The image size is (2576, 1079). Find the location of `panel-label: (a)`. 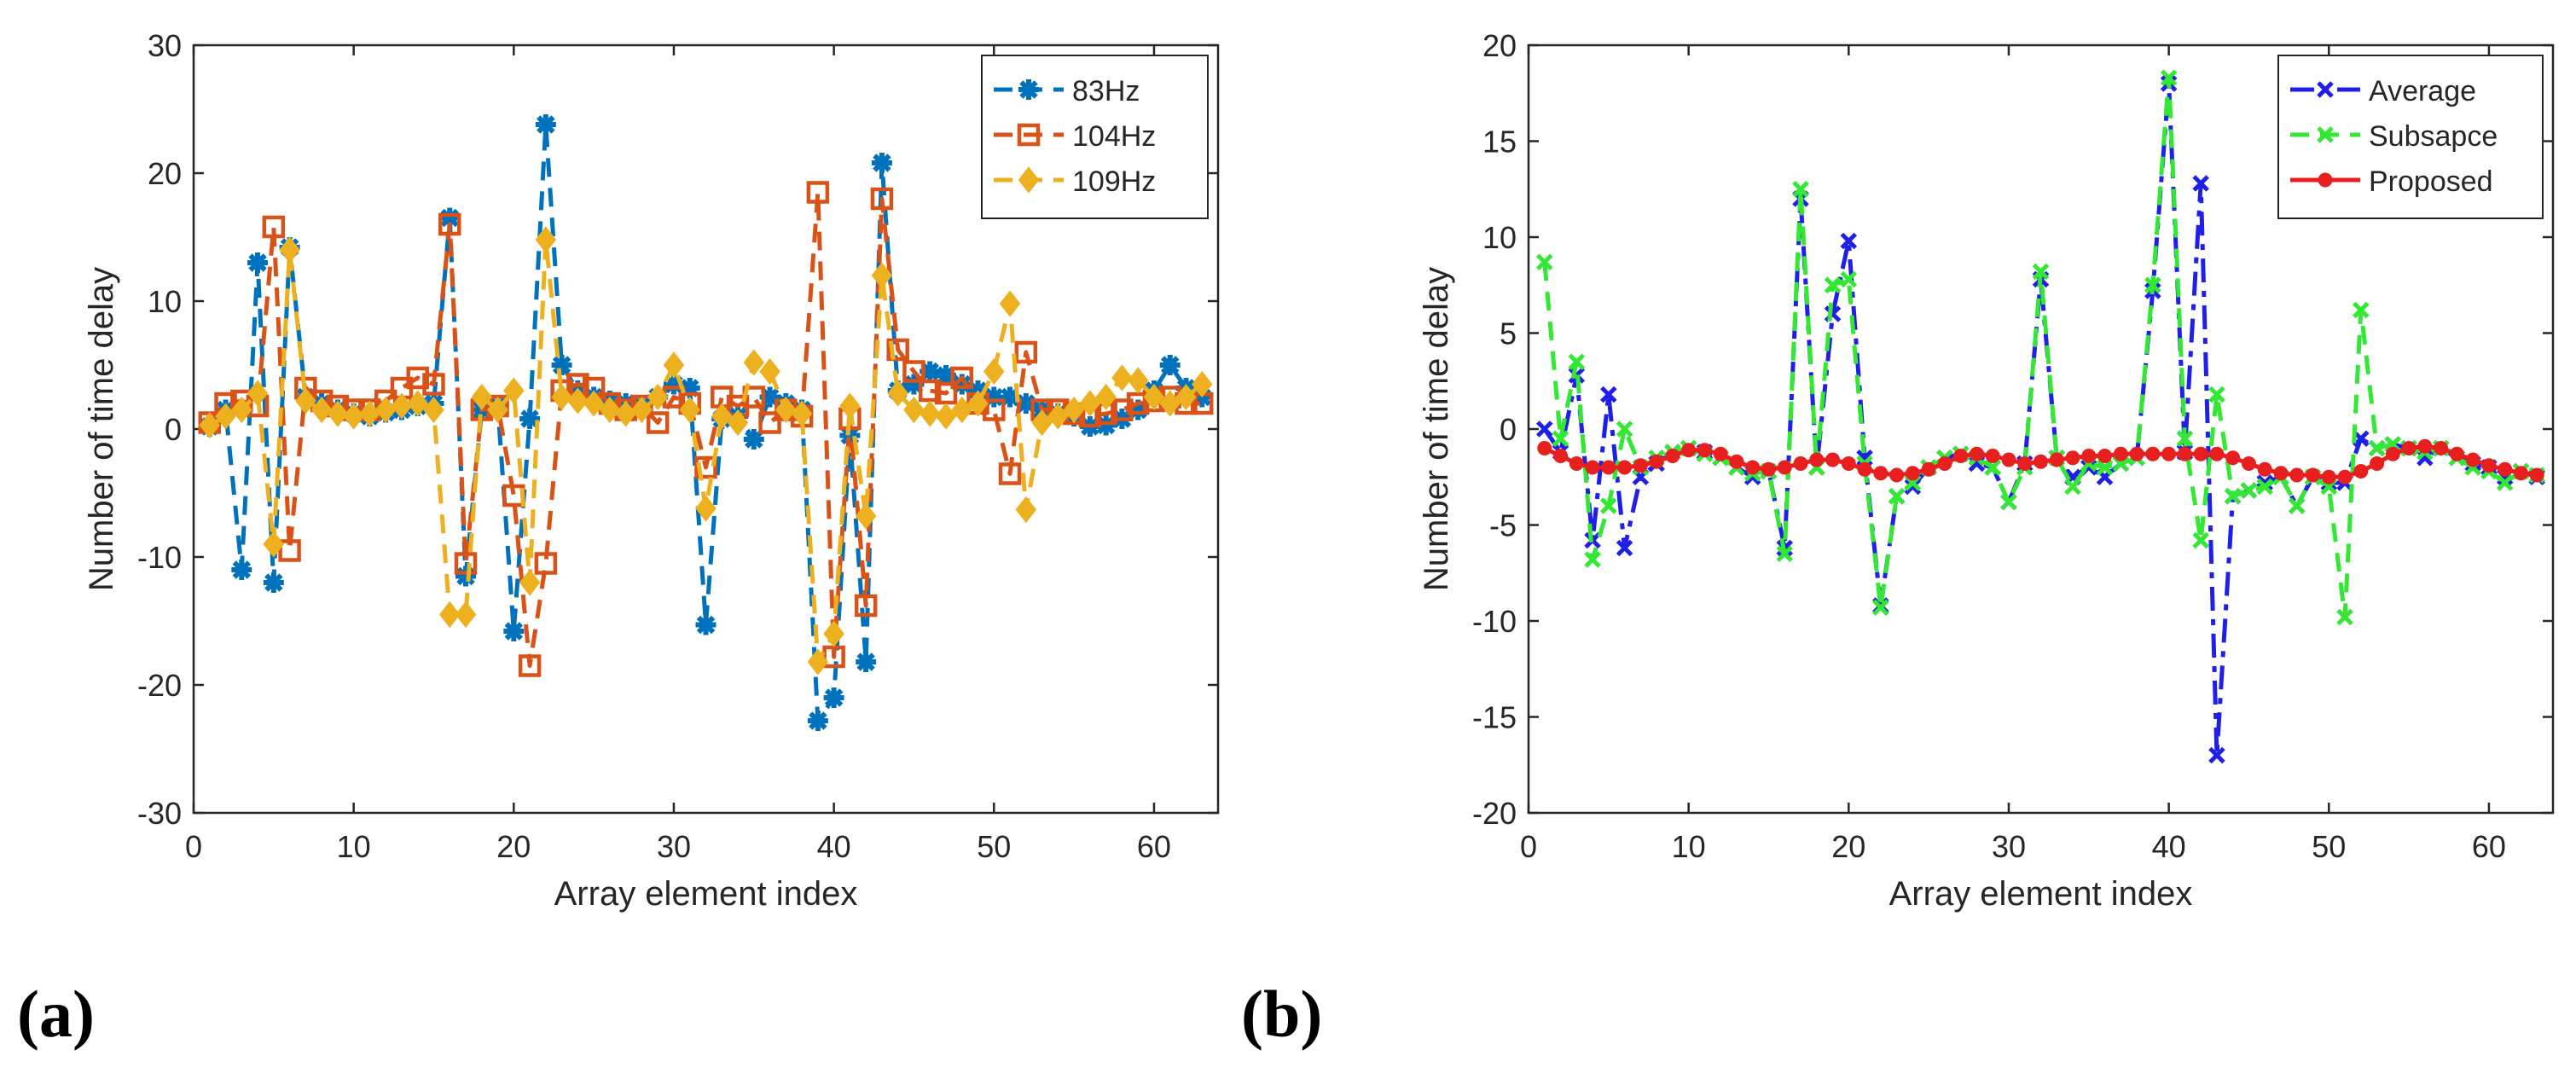

panel-label: (a) is located at coordinates (56, 1014).